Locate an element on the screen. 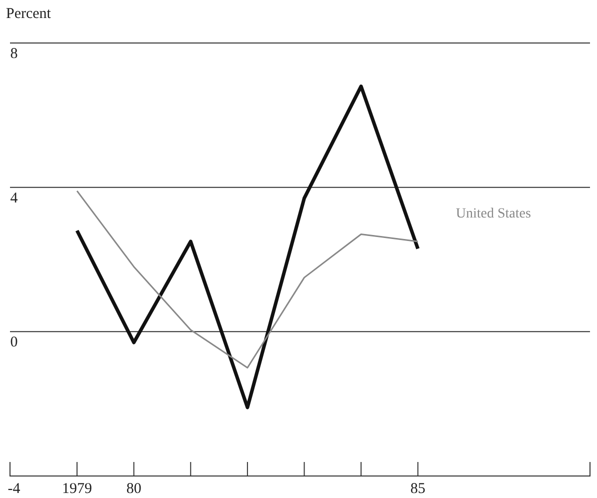  x-tick-label: 80 is located at coordinates (134, 489).